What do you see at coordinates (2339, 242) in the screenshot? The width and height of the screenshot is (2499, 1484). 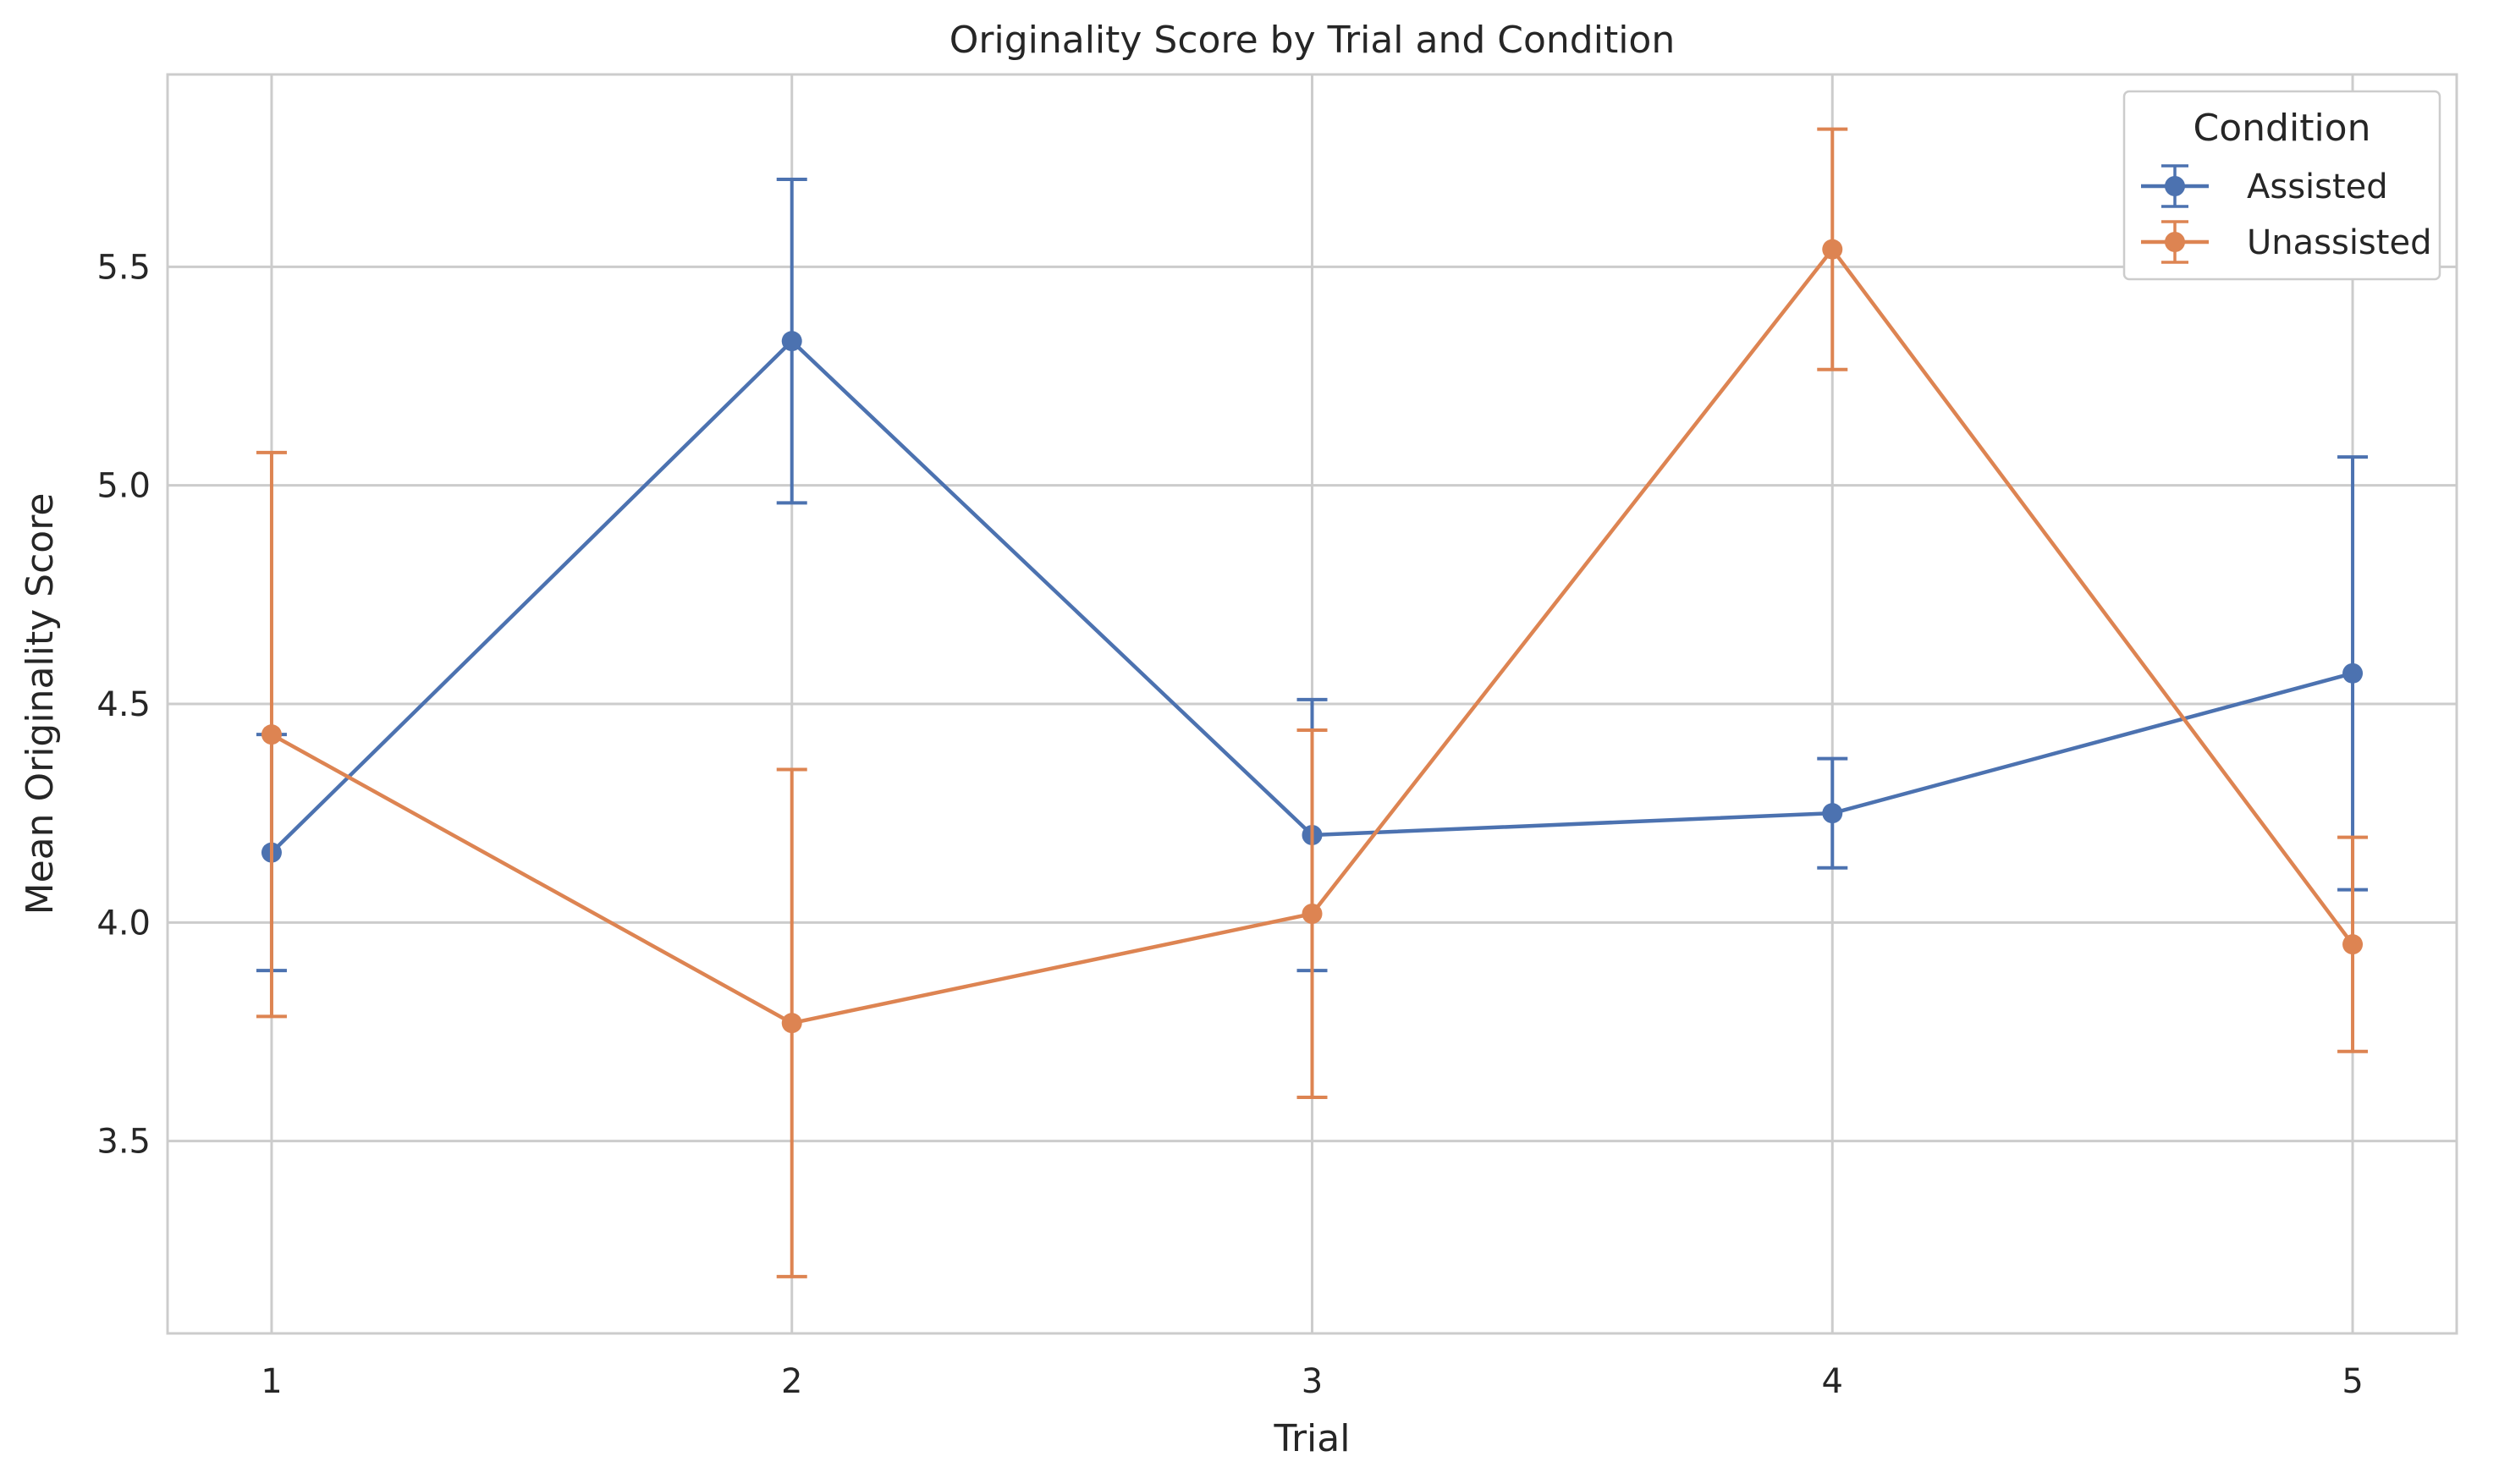 I see `legend-label: Unassisted` at bounding box center [2339, 242].